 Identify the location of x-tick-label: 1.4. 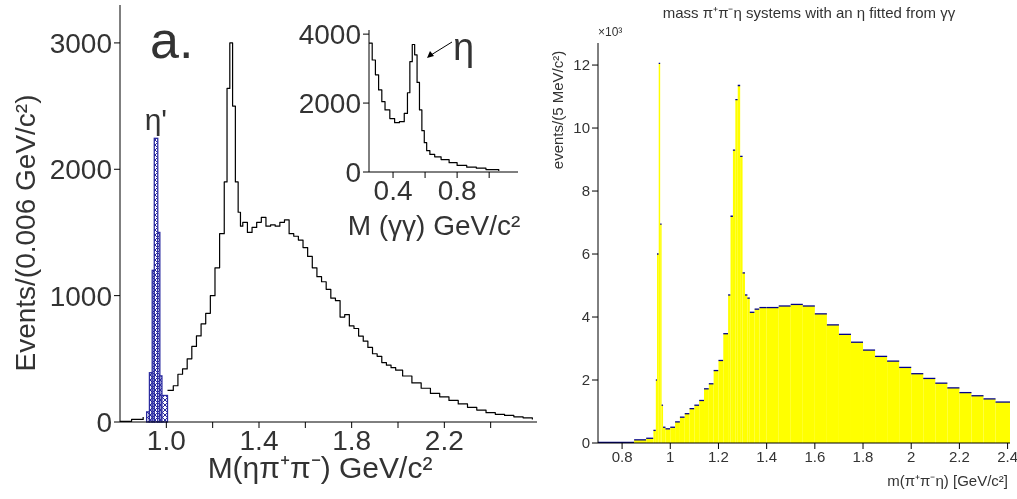
(767, 456).